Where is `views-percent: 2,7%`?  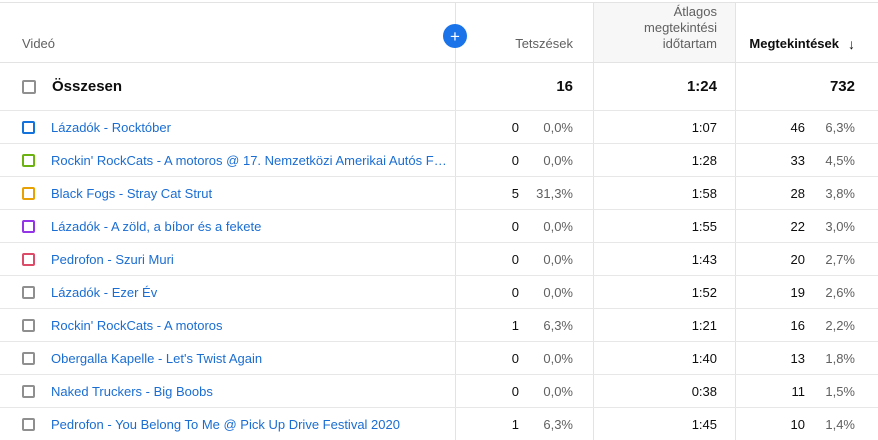
views-percent: 2,7% is located at coordinates (840, 259).